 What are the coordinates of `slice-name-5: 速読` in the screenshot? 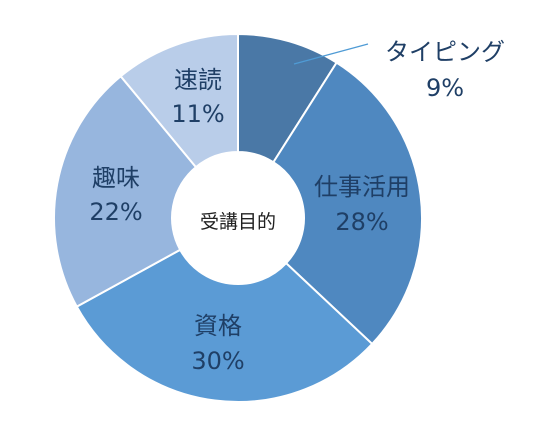 It's located at (198, 80).